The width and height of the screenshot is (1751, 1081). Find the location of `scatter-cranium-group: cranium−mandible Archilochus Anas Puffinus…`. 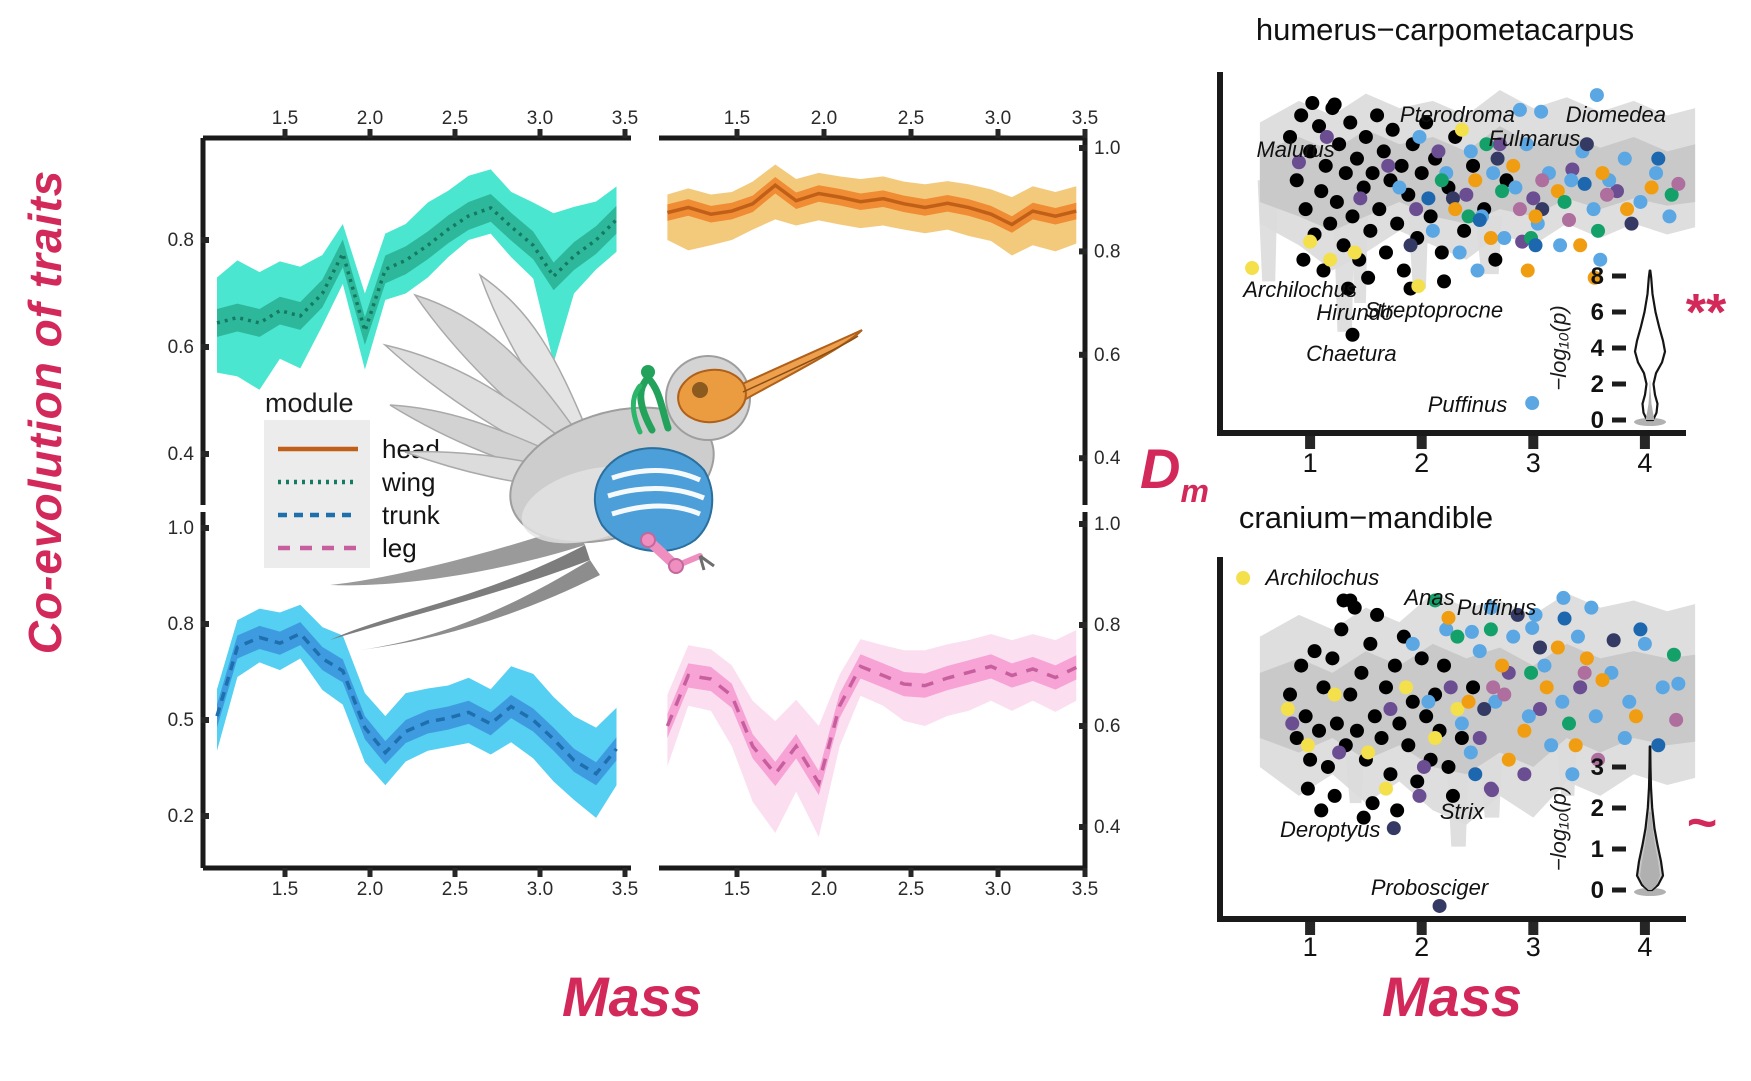

scatter-cranium-group: cranium−mandible Archilochus Anas Puffinus… is located at coordinates (1467, 731).